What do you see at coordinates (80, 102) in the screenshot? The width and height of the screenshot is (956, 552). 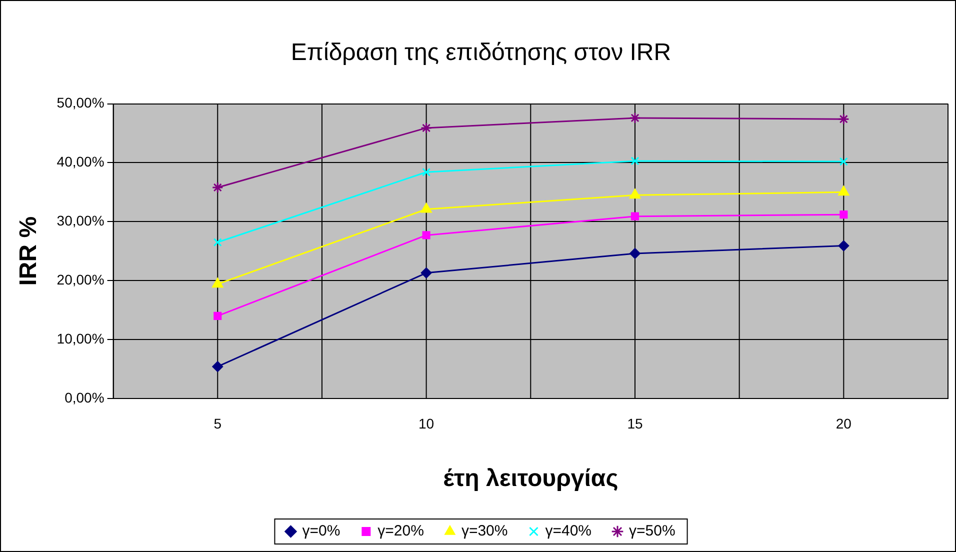 I see `y-tick-label: 50,00%` at bounding box center [80, 102].